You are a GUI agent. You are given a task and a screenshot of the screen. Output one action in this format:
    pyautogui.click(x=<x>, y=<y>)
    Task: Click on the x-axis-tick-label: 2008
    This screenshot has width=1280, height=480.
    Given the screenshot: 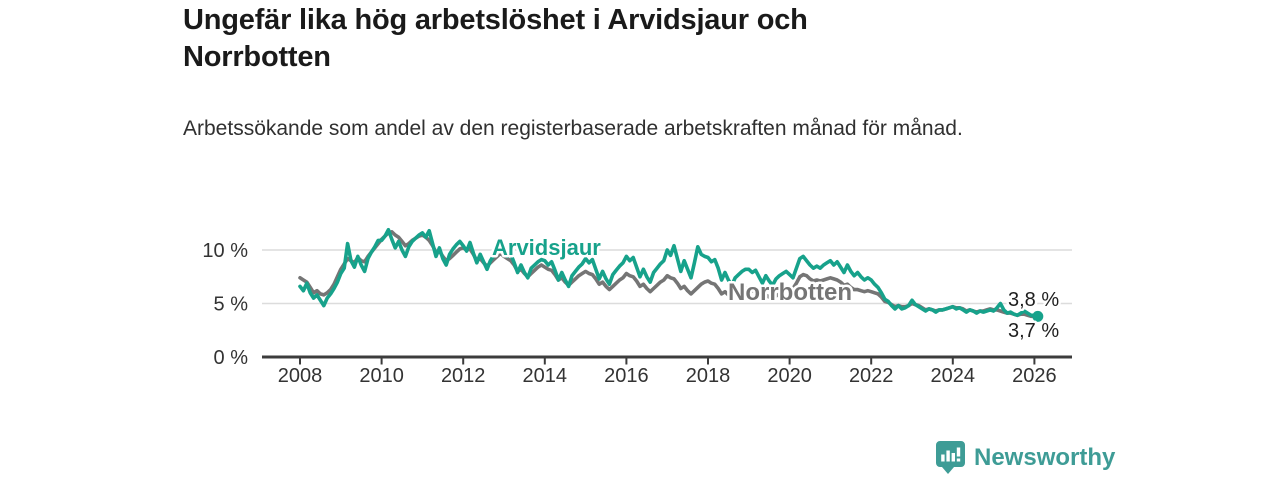 What is the action you would take?
    pyautogui.click(x=300, y=376)
    